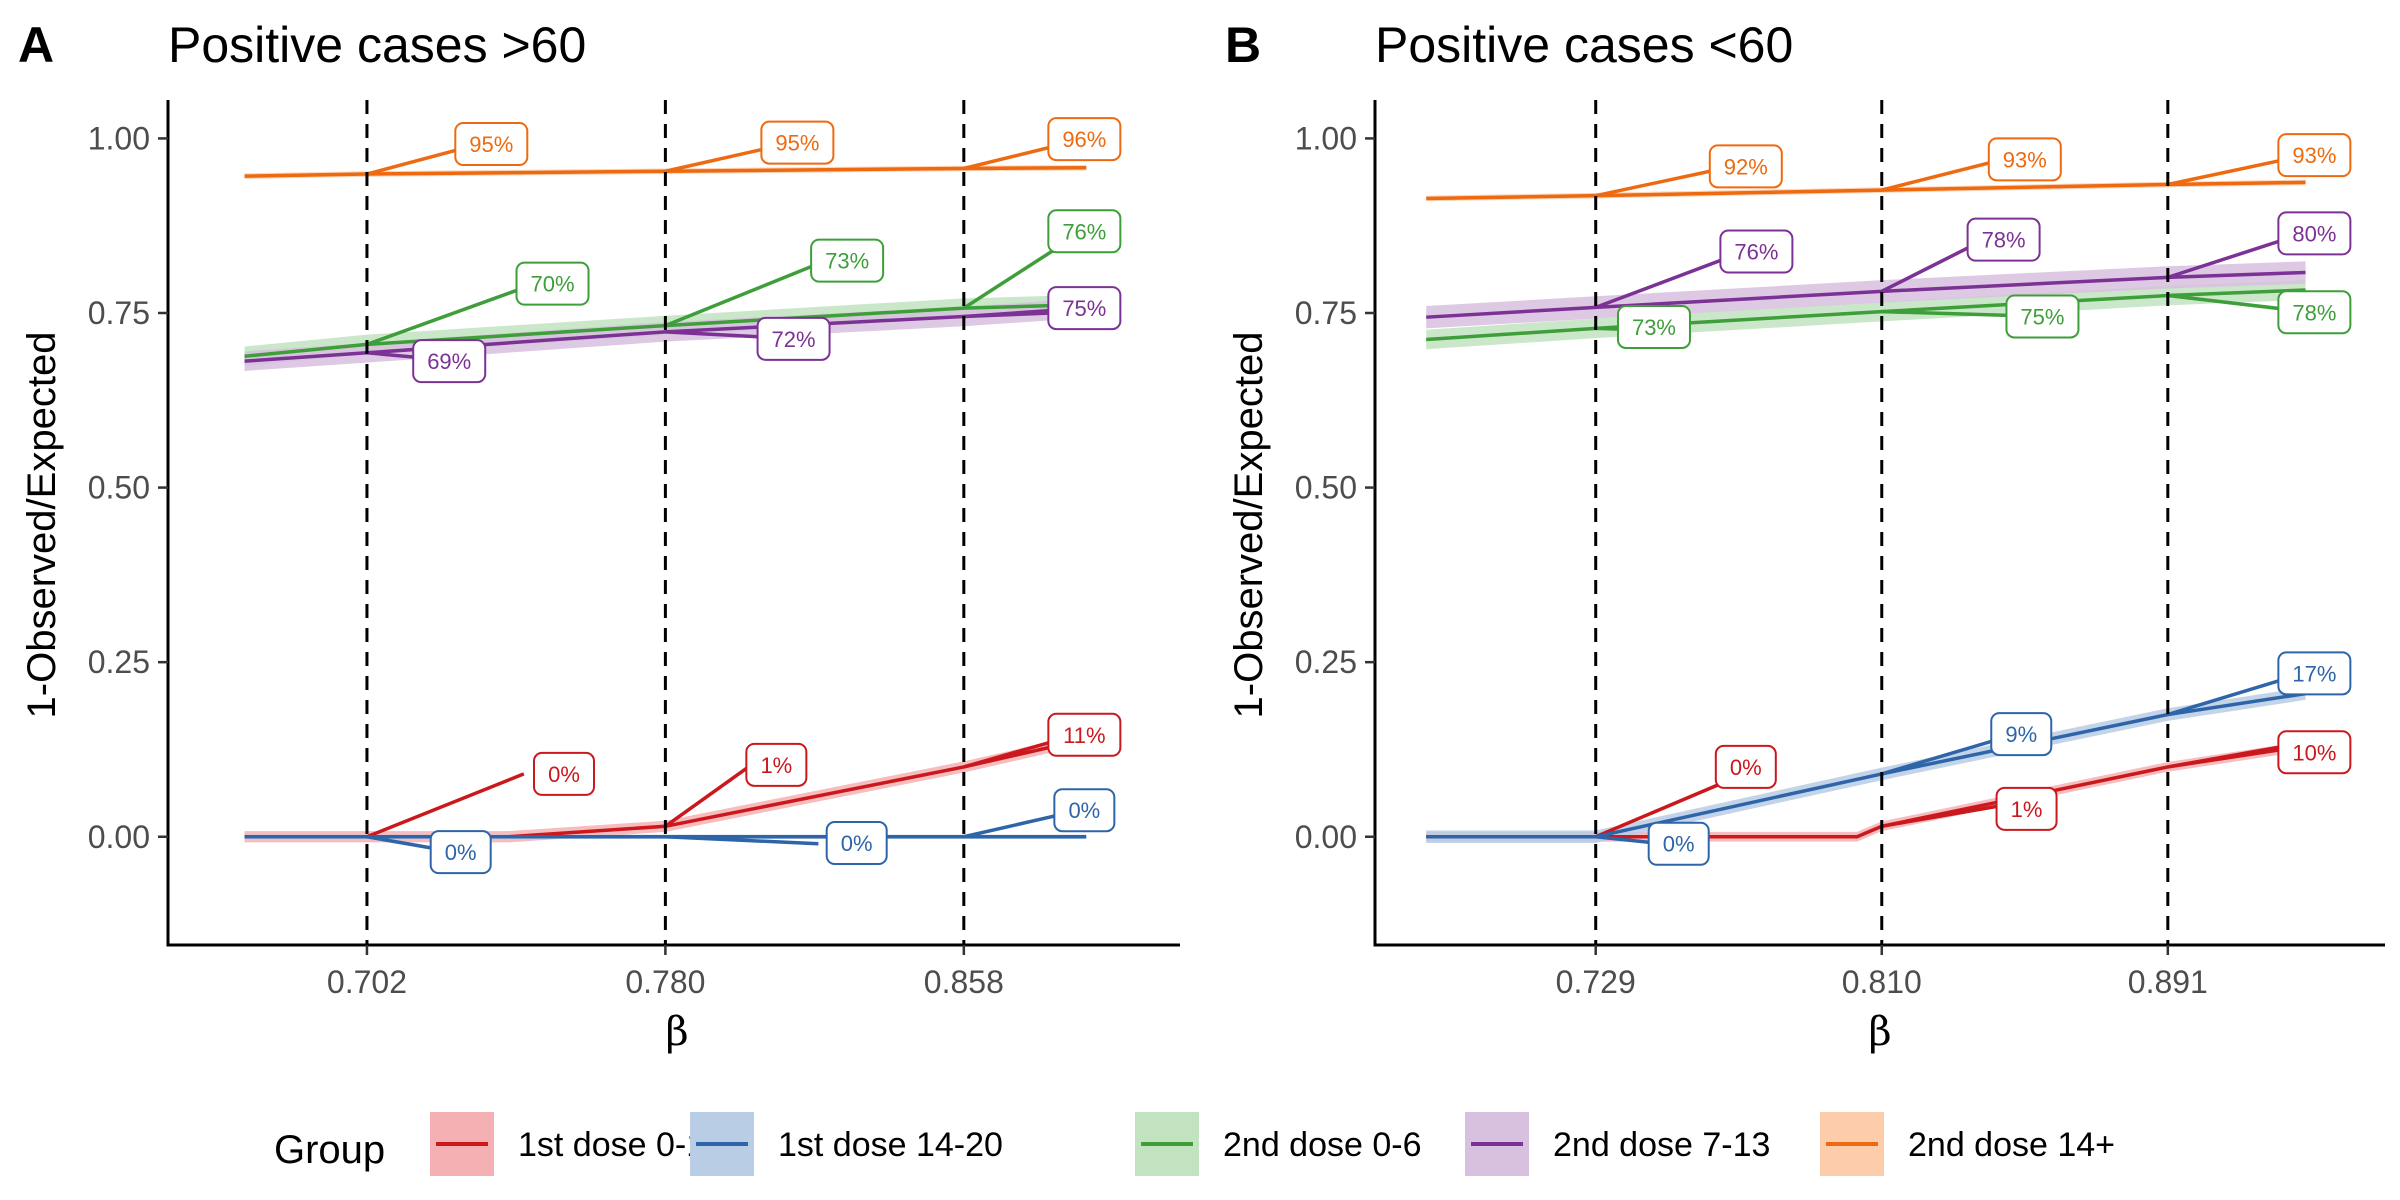 The width and height of the screenshot is (2400, 1200). Describe the element at coordinates (1326, 138) in the screenshot. I see `panel-b-ytick-label-4: 1.00` at that location.